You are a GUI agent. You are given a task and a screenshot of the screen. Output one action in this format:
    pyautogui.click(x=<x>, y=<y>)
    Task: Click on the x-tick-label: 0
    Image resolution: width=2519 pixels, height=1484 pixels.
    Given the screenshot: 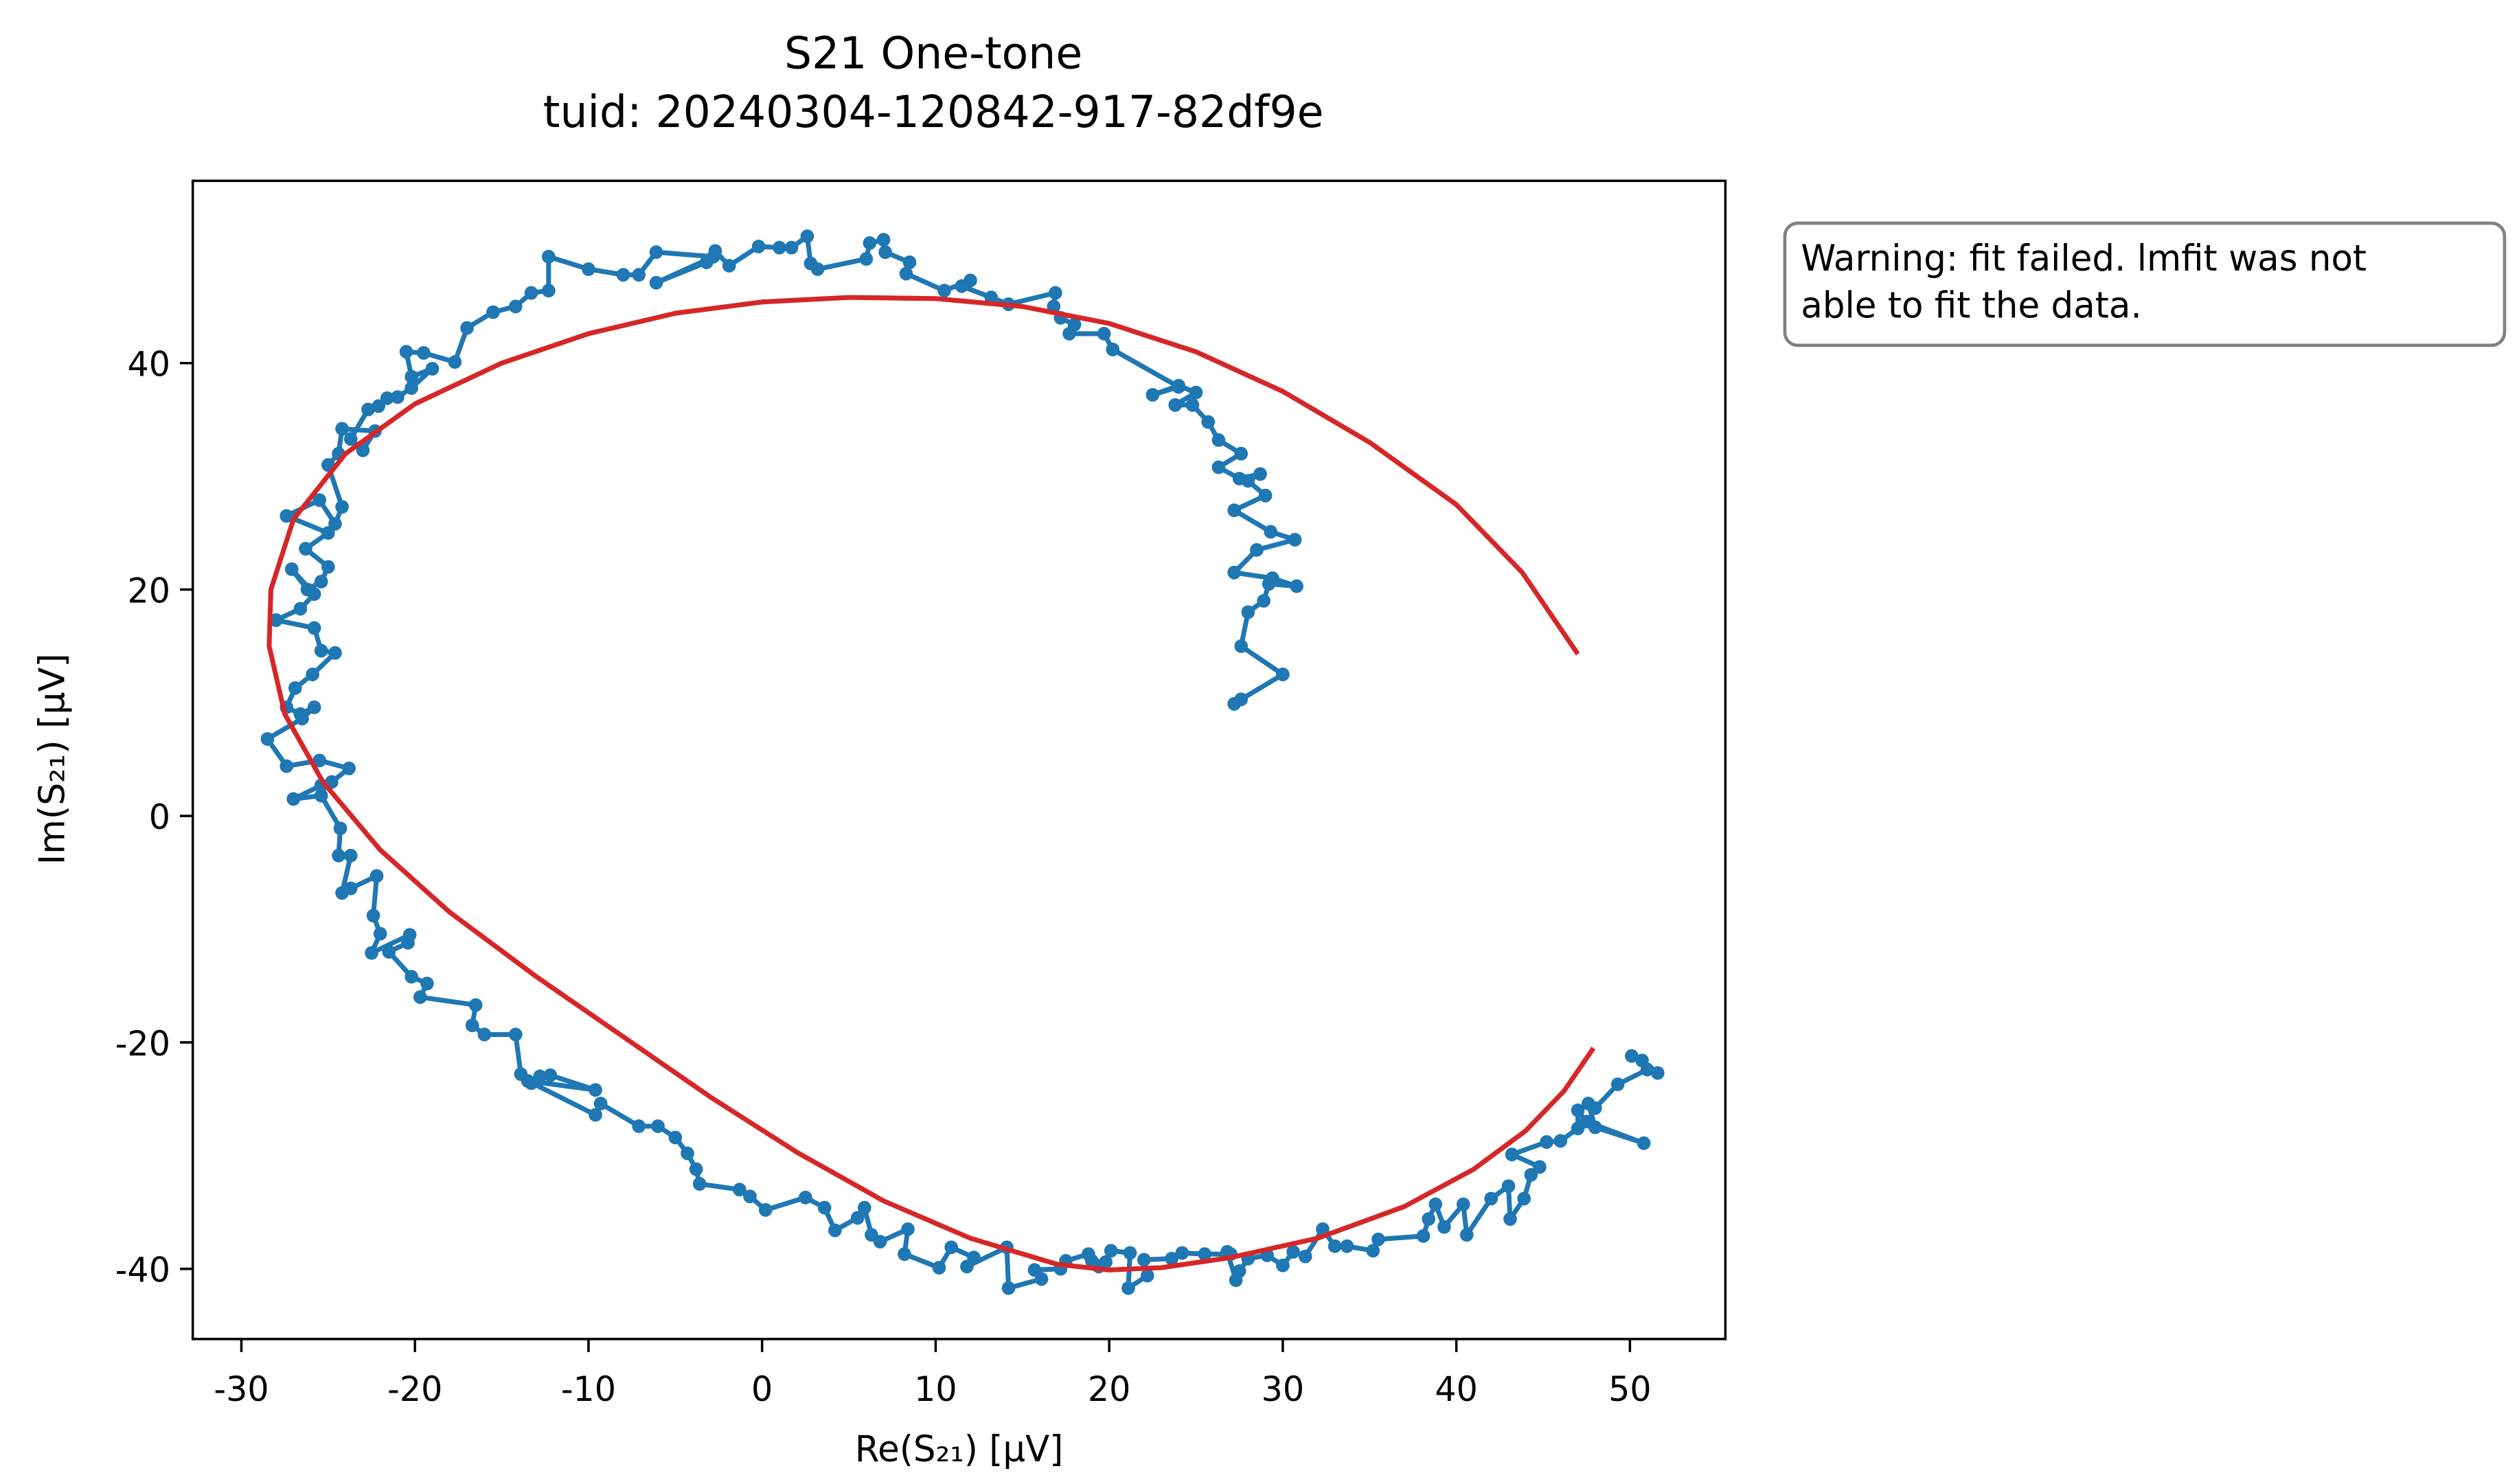 What is the action you would take?
    pyautogui.click(x=762, y=1389)
    